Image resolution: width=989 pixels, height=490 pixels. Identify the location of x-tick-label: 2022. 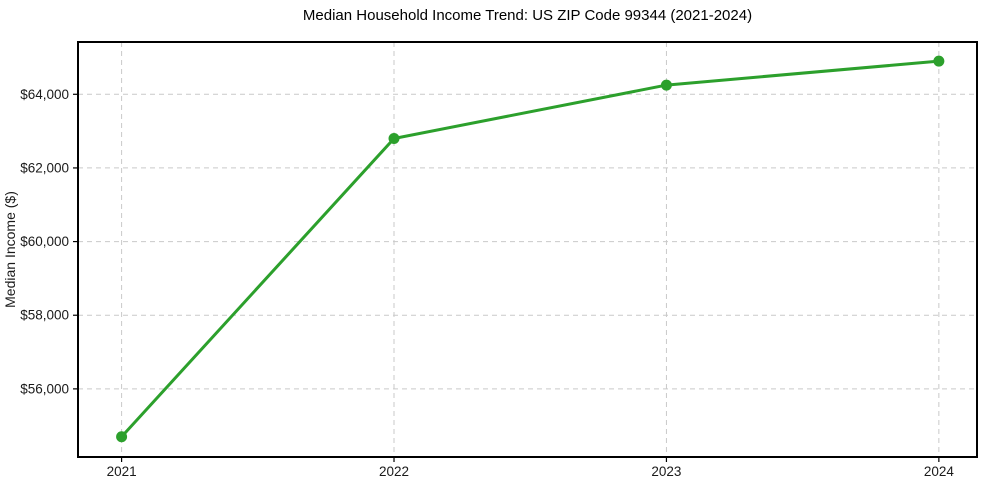
(394, 471).